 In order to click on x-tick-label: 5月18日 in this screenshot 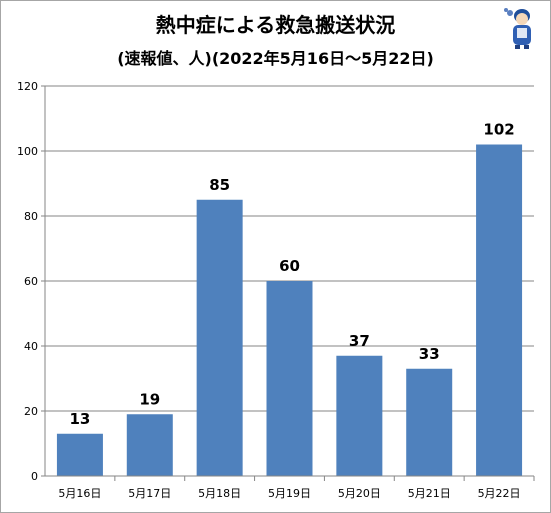, I will do `click(219, 493)`.